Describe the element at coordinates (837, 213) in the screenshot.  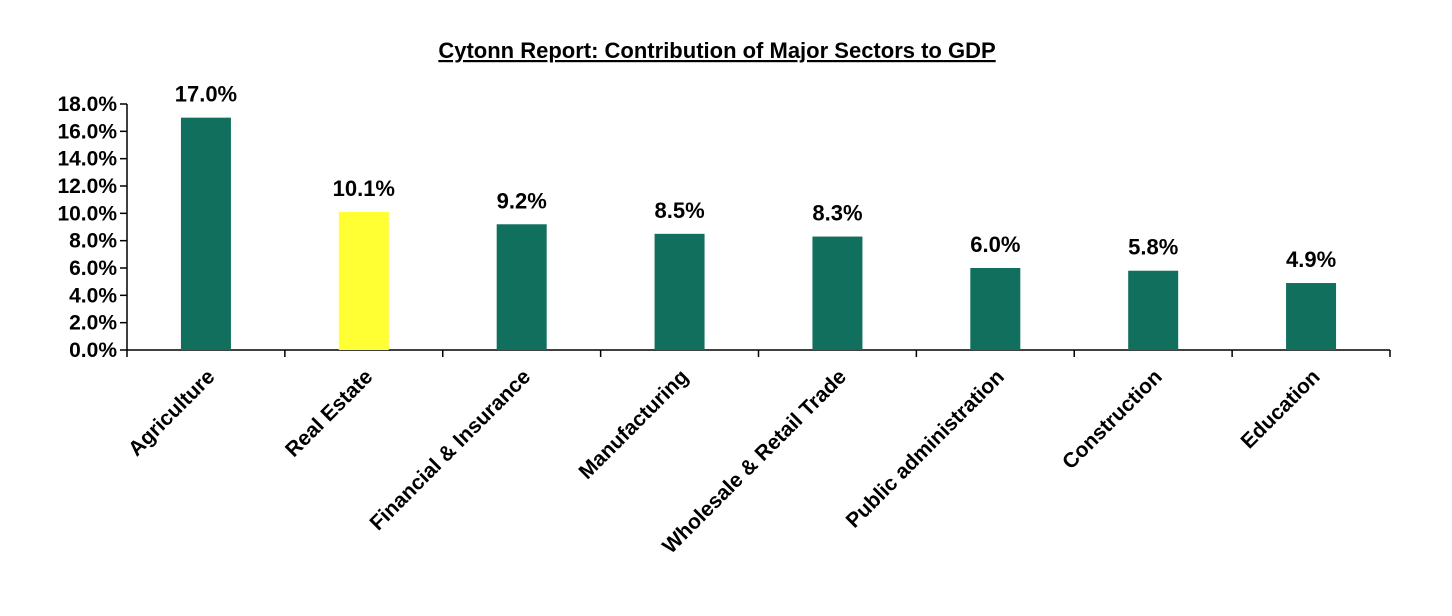
I see `data-label: 8.3%` at that location.